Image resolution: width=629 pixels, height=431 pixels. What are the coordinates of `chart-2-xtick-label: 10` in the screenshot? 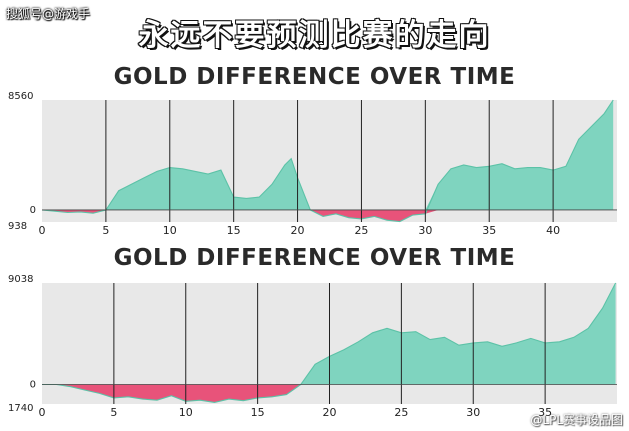 It's located at (186, 412).